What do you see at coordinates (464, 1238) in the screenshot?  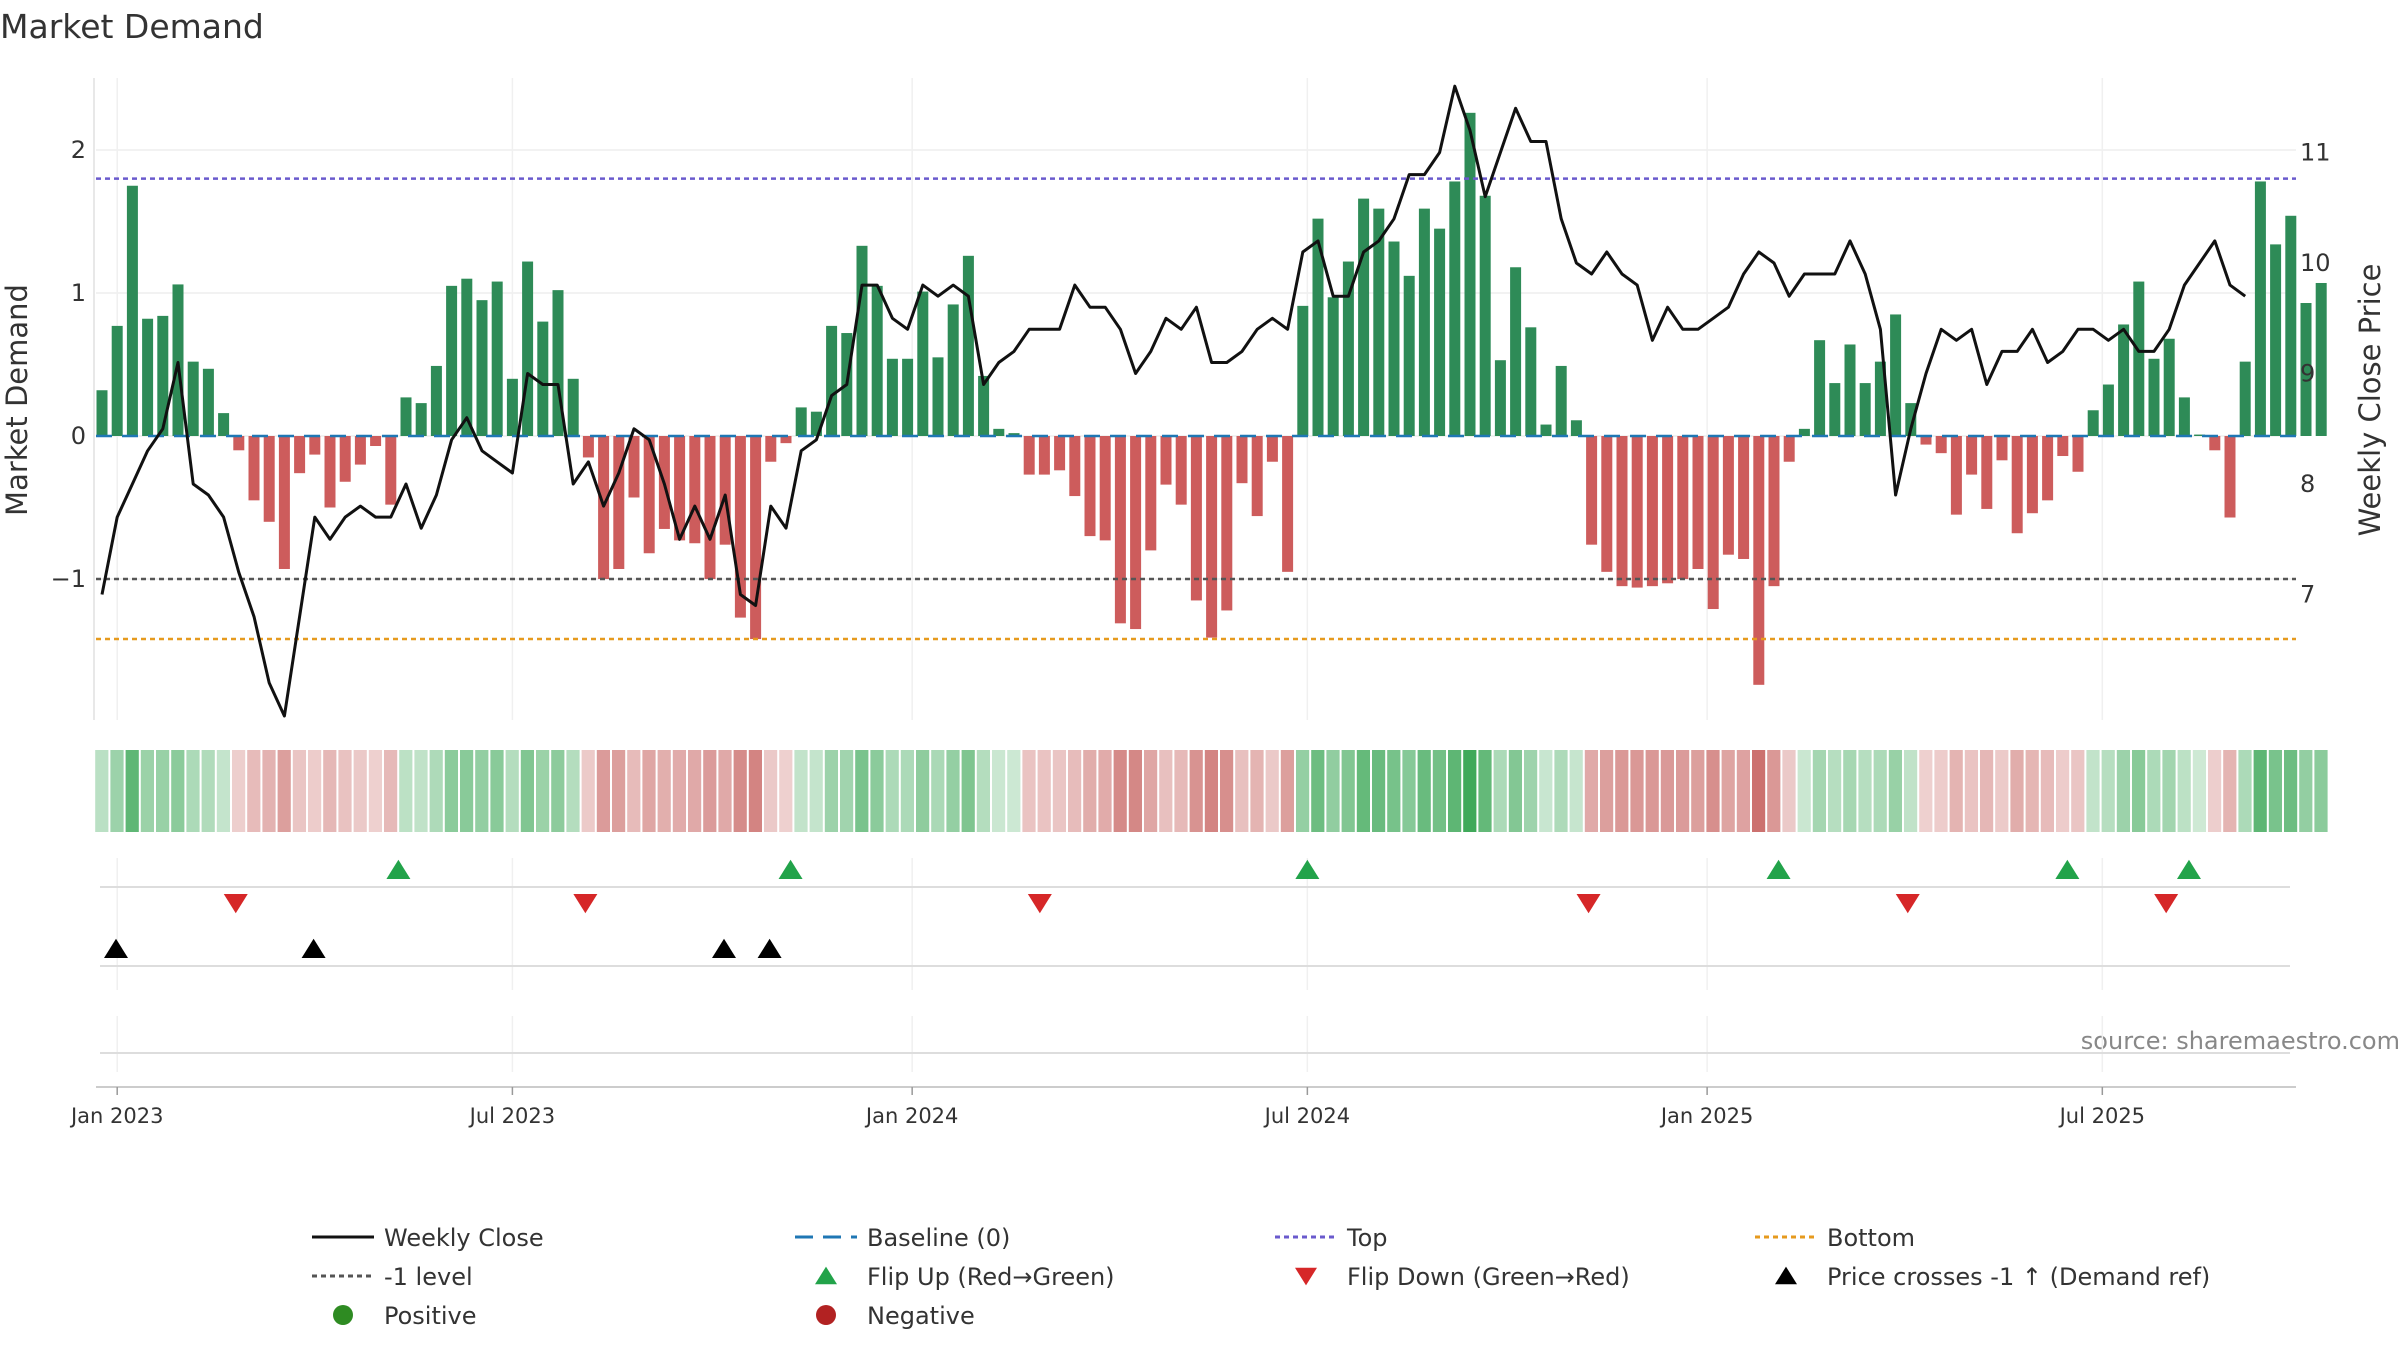 I see `legend-label: Weekly Close` at bounding box center [464, 1238].